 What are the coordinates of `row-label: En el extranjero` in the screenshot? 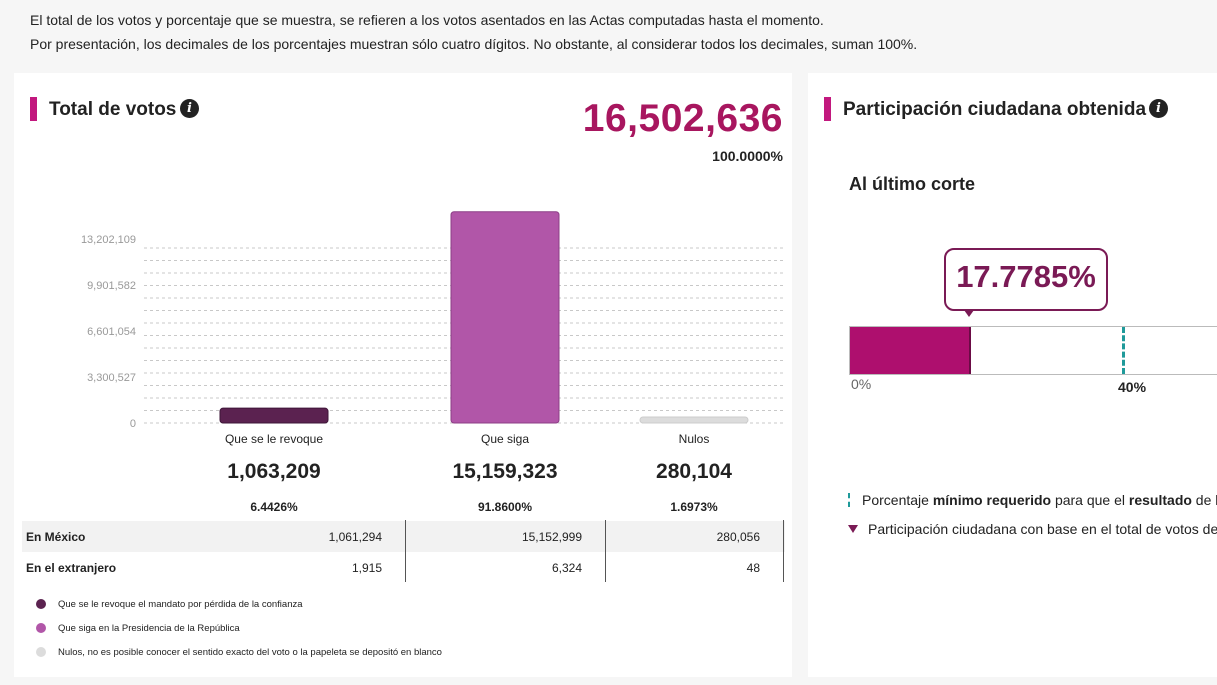 It's located at (71, 568).